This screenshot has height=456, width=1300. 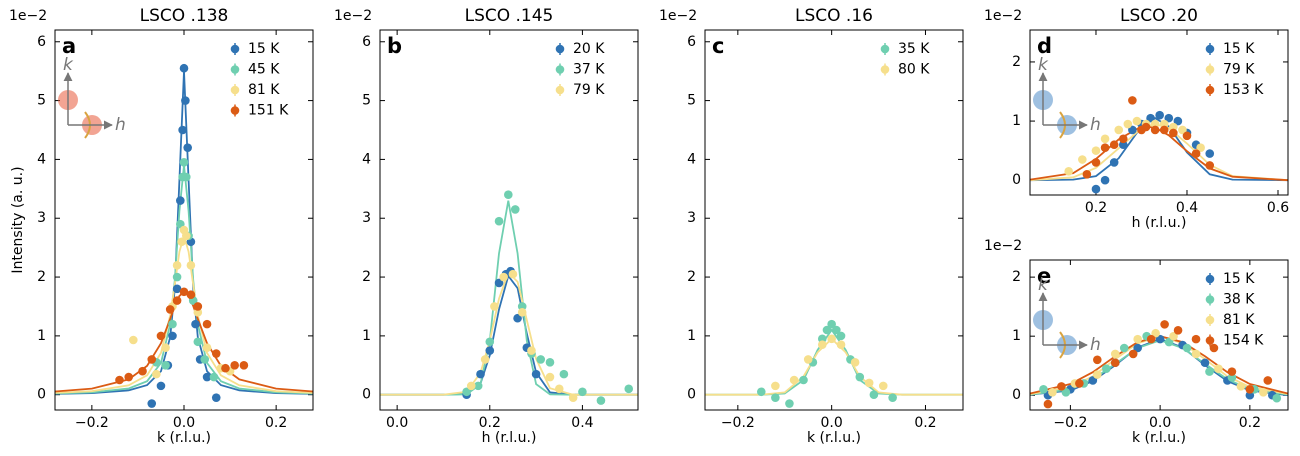 I want to click on x-axis-label: h (r.l.u.), so click(x=1159, y=223).